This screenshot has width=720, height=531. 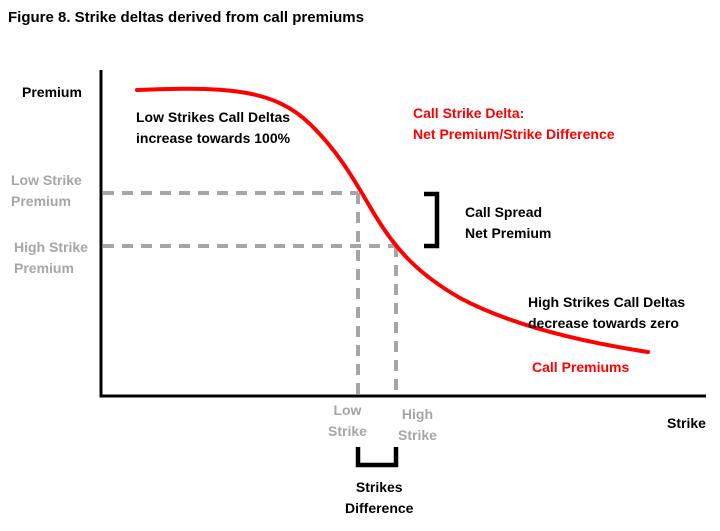 I want to click on call-premiums-label: Call Premiums, so click(x=581, y=367).